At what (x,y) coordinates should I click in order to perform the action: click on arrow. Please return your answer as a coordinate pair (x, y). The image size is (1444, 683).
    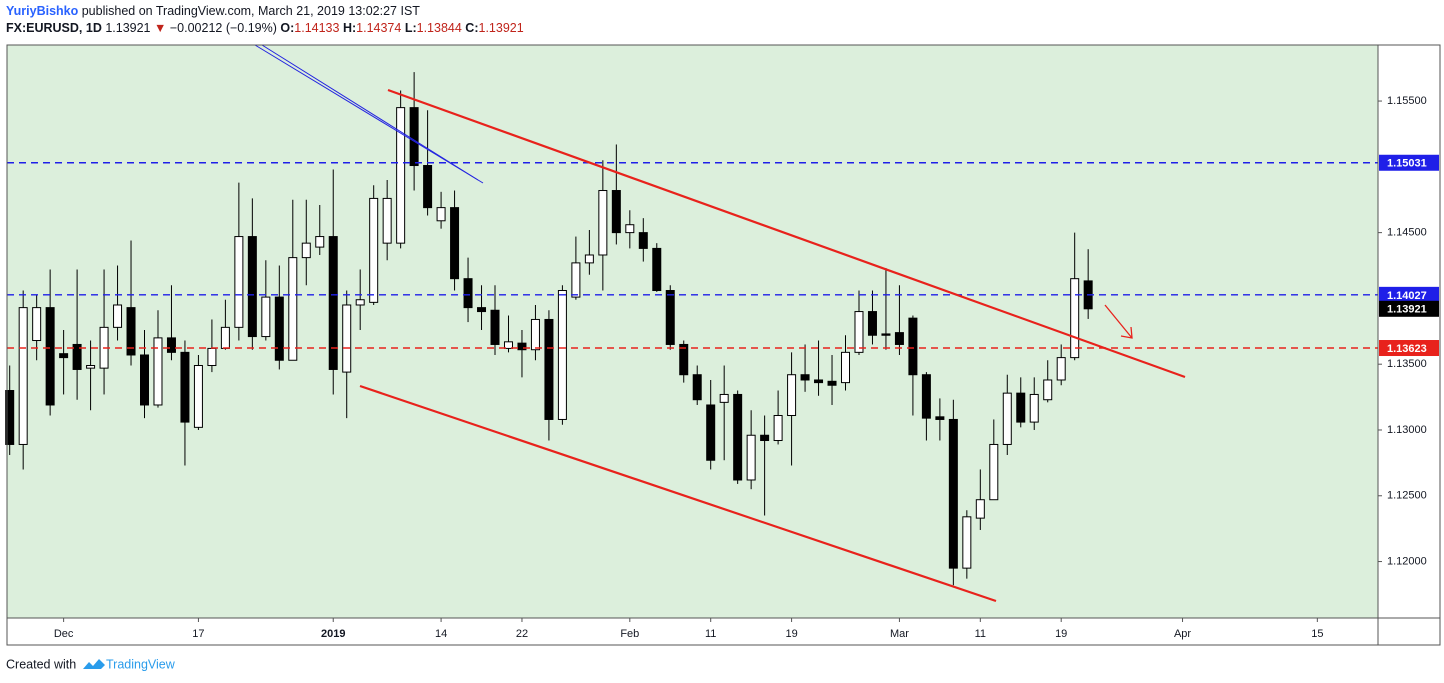
    Looking at the image, I should click on (1118, 321).